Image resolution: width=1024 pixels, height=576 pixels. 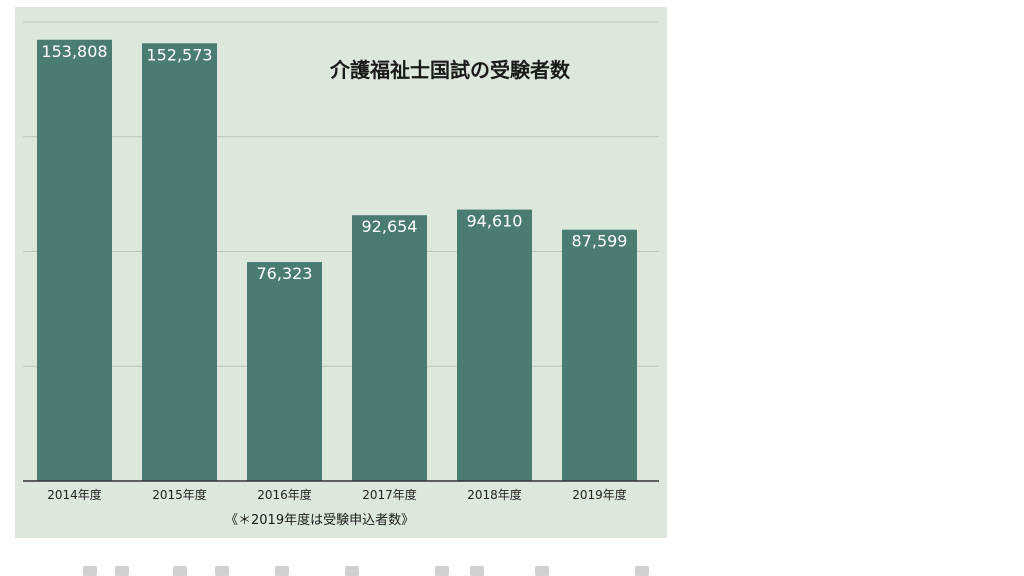 What do you see at coordinates (74, 494) in the screenshot?
I see `x-tick-2014年度: 2014年度` at bounding box center [74, 494].